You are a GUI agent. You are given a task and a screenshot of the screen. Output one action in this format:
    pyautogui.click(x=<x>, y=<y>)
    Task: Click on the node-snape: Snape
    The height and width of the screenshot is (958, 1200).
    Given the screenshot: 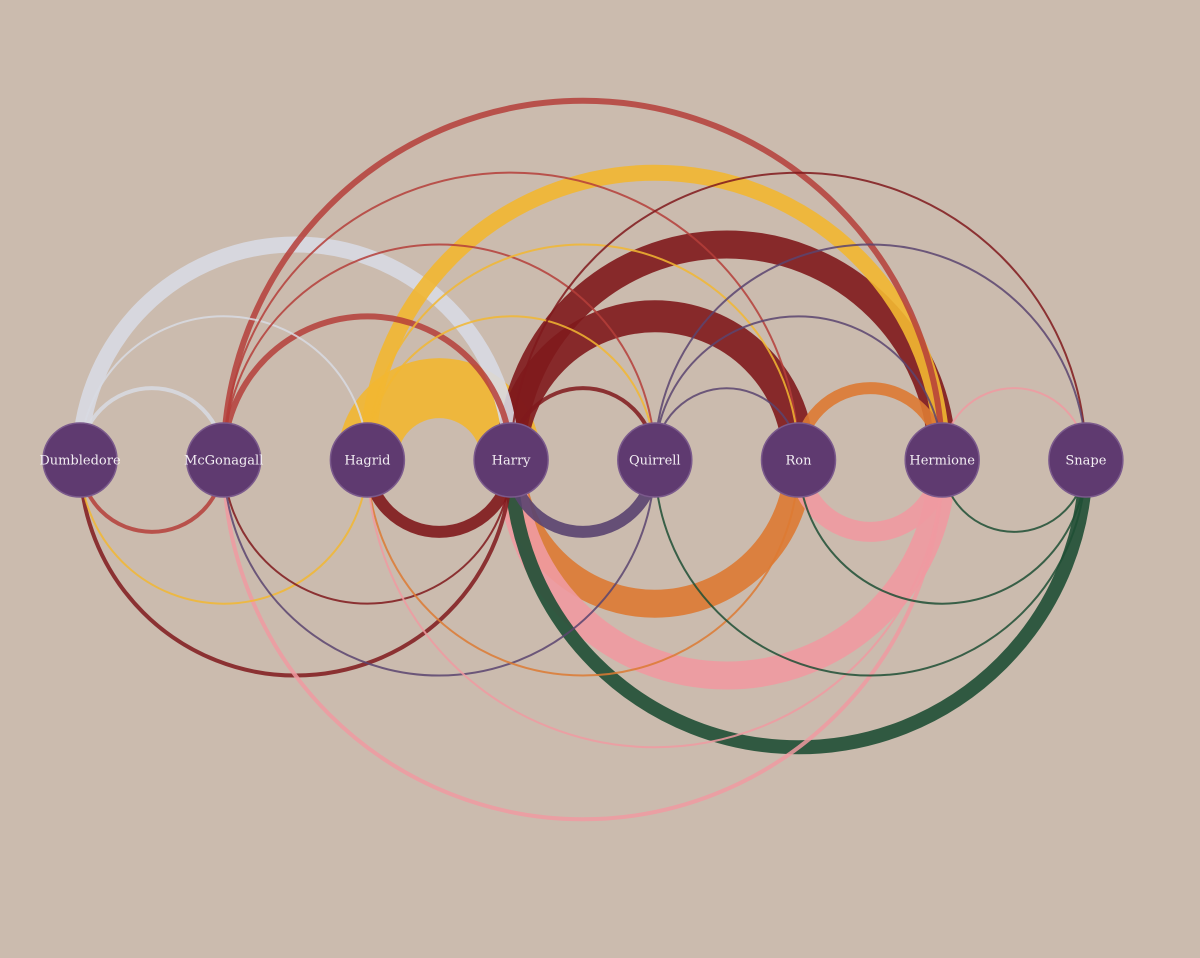 What is the action you would take?
    pyautogui.click(x=1086, y=460)
    